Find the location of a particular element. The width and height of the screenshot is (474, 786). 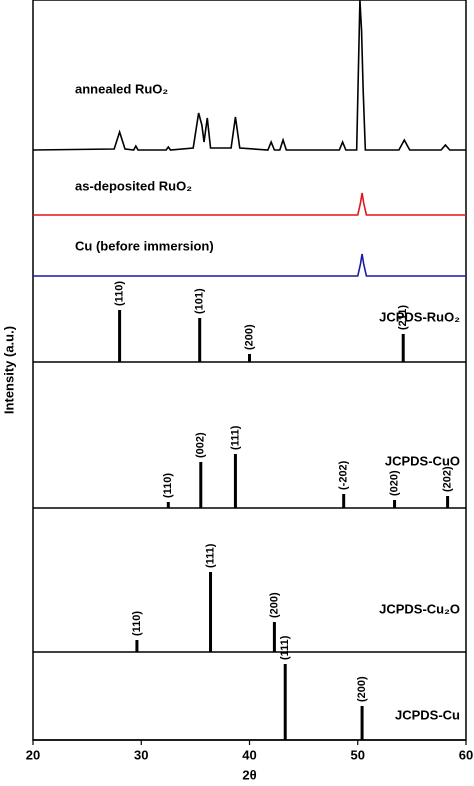

hkl-label: (101) is located at coordinates (200, 301).